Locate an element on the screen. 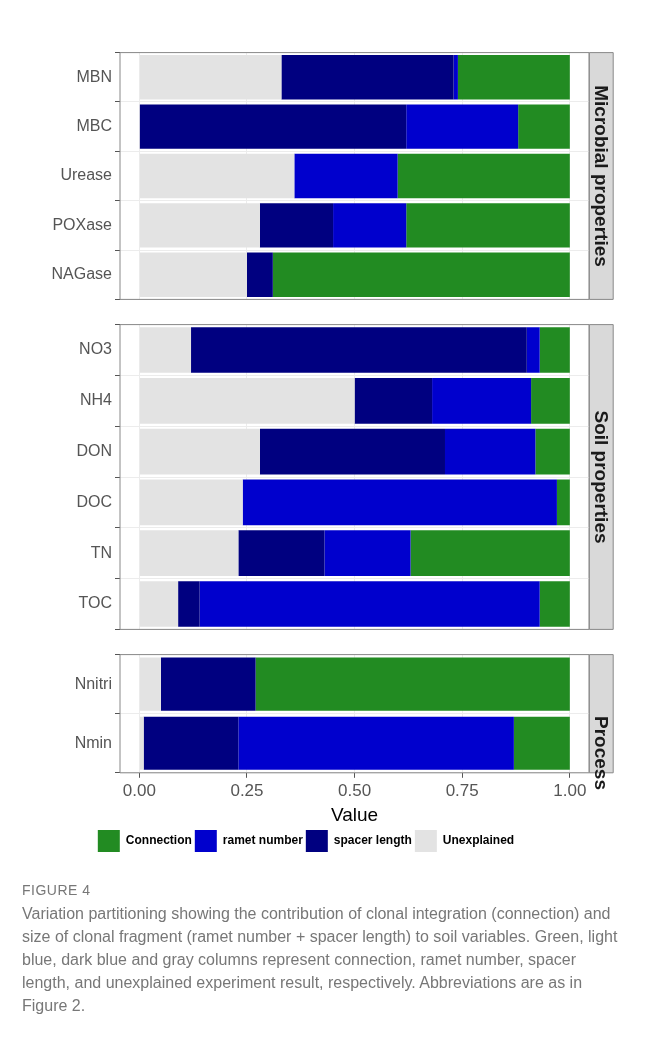  y-tick-label: Nnitri is located at coordinates (93, 683).